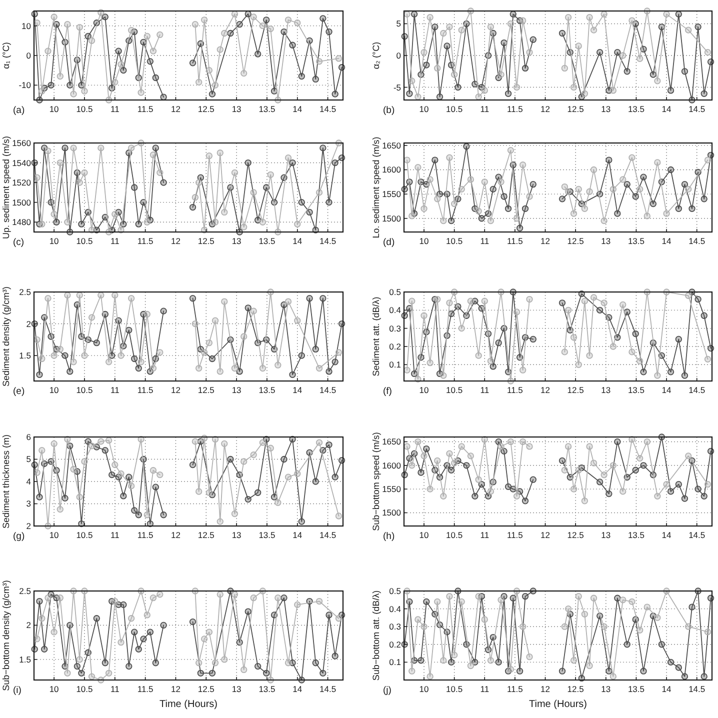 Image resolution: width=718 pixels, height=718 pixels. Describe the element at coordinates (389, 536) in the screenshot. I see `text: (h)` at that location.